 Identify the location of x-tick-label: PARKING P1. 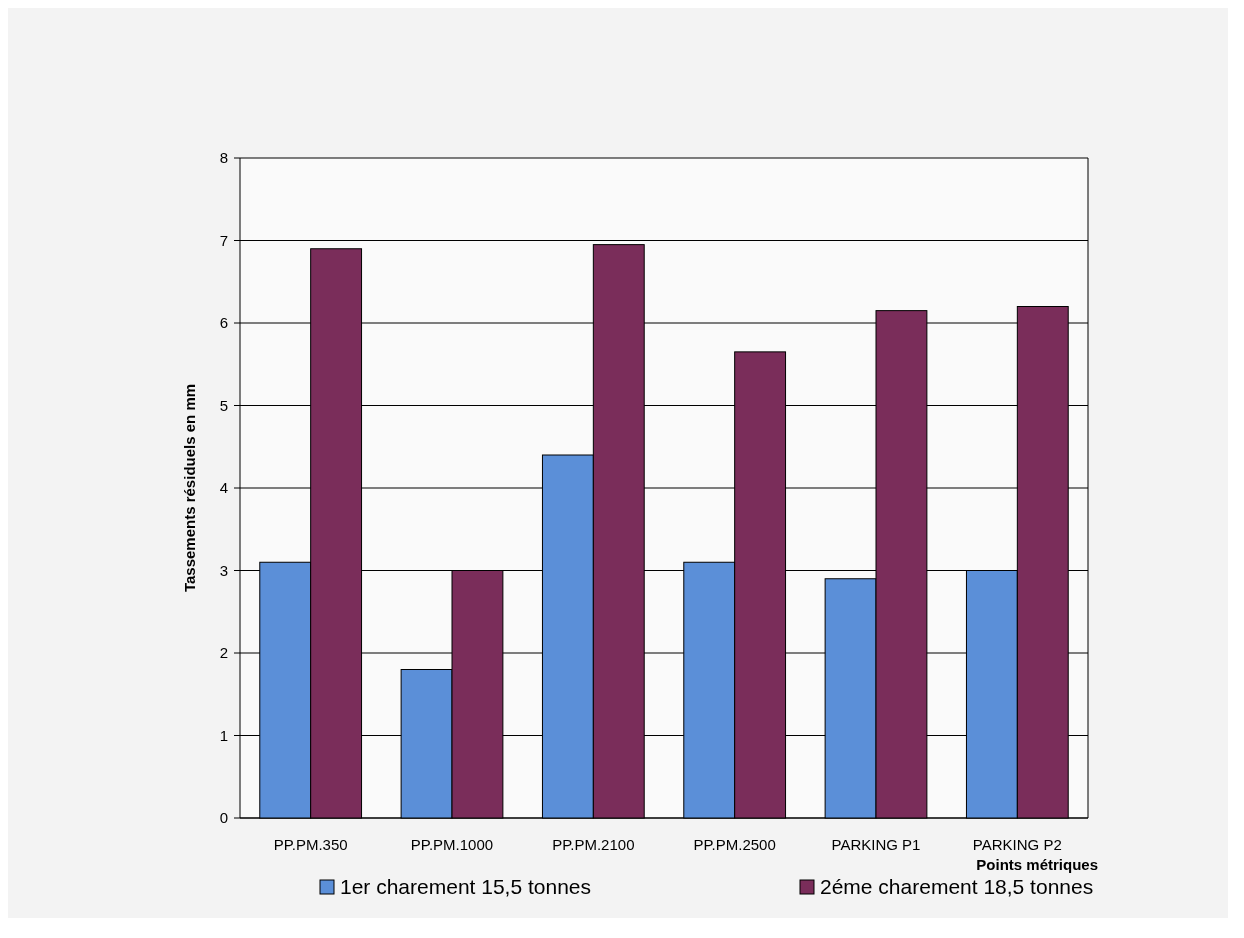
(876, 844).